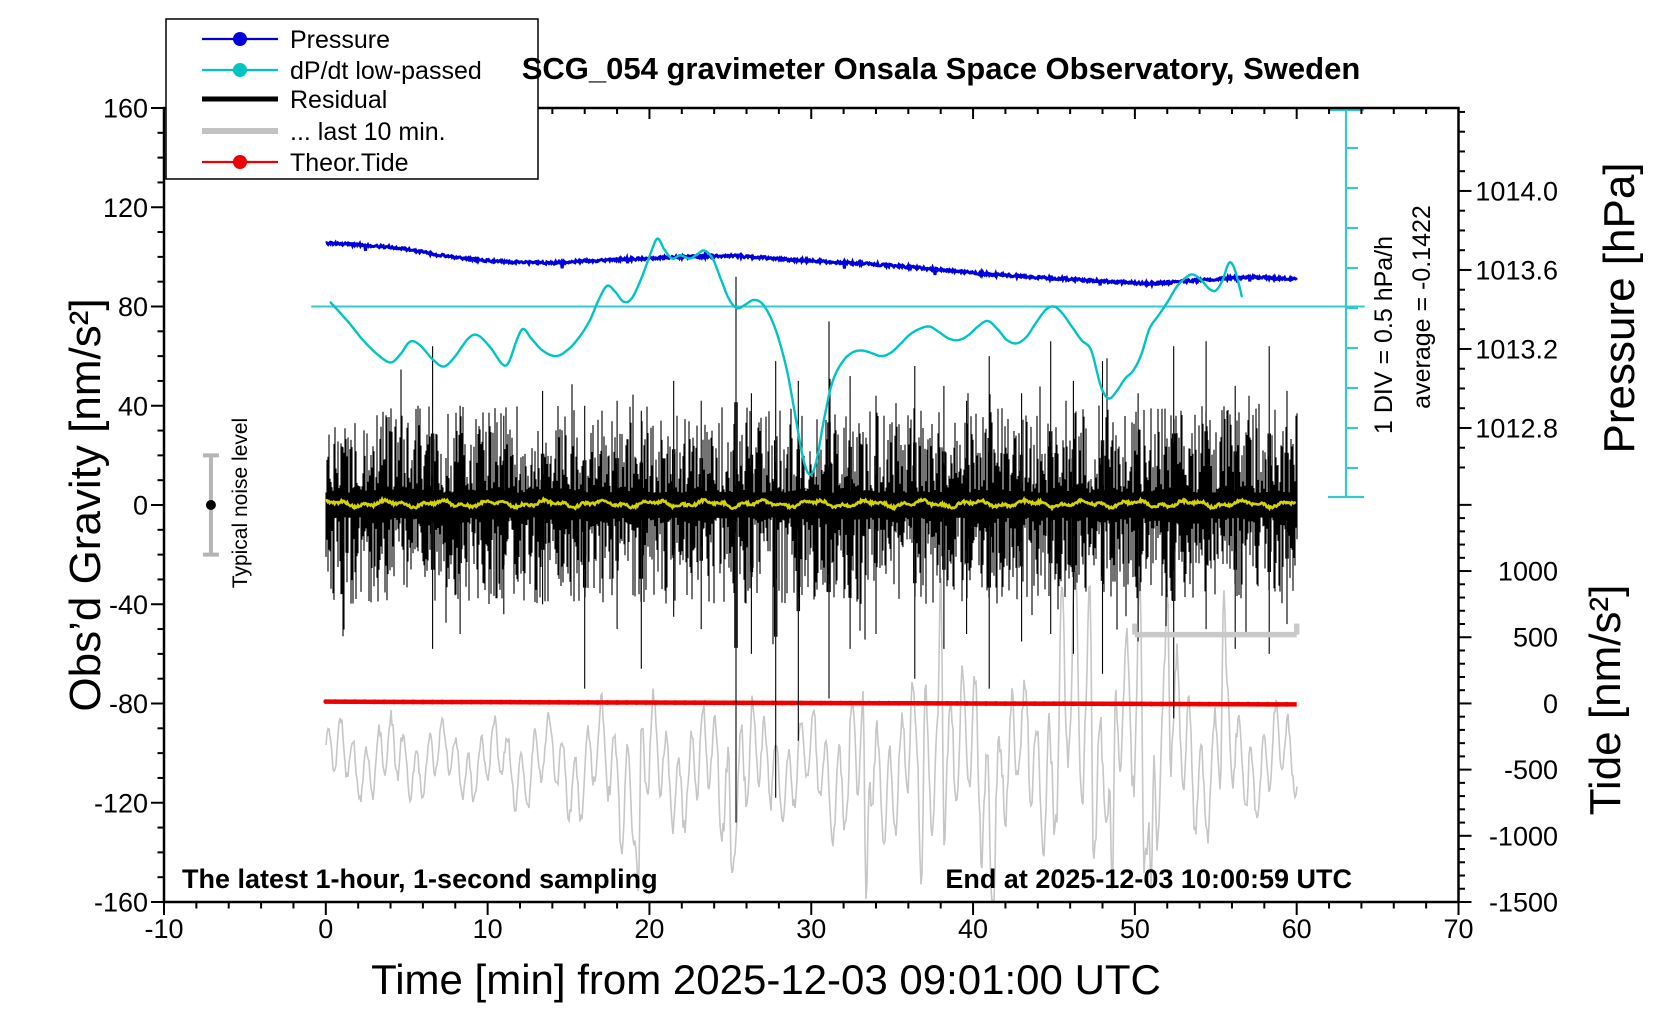 The height and width of the screenshot is (1020, 1660). I want to click on last-10-min-window-bar, so click(1216, 630).